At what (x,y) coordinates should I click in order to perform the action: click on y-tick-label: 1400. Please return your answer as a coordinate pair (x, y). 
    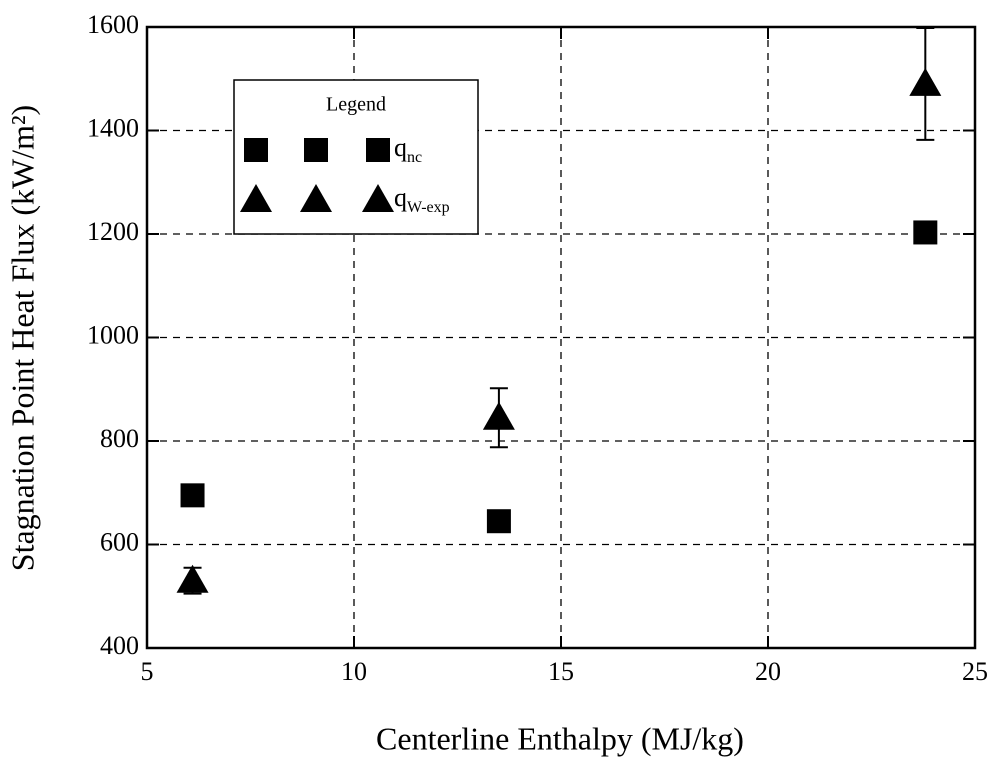
    Looking at the image, I should click on (113, 127).